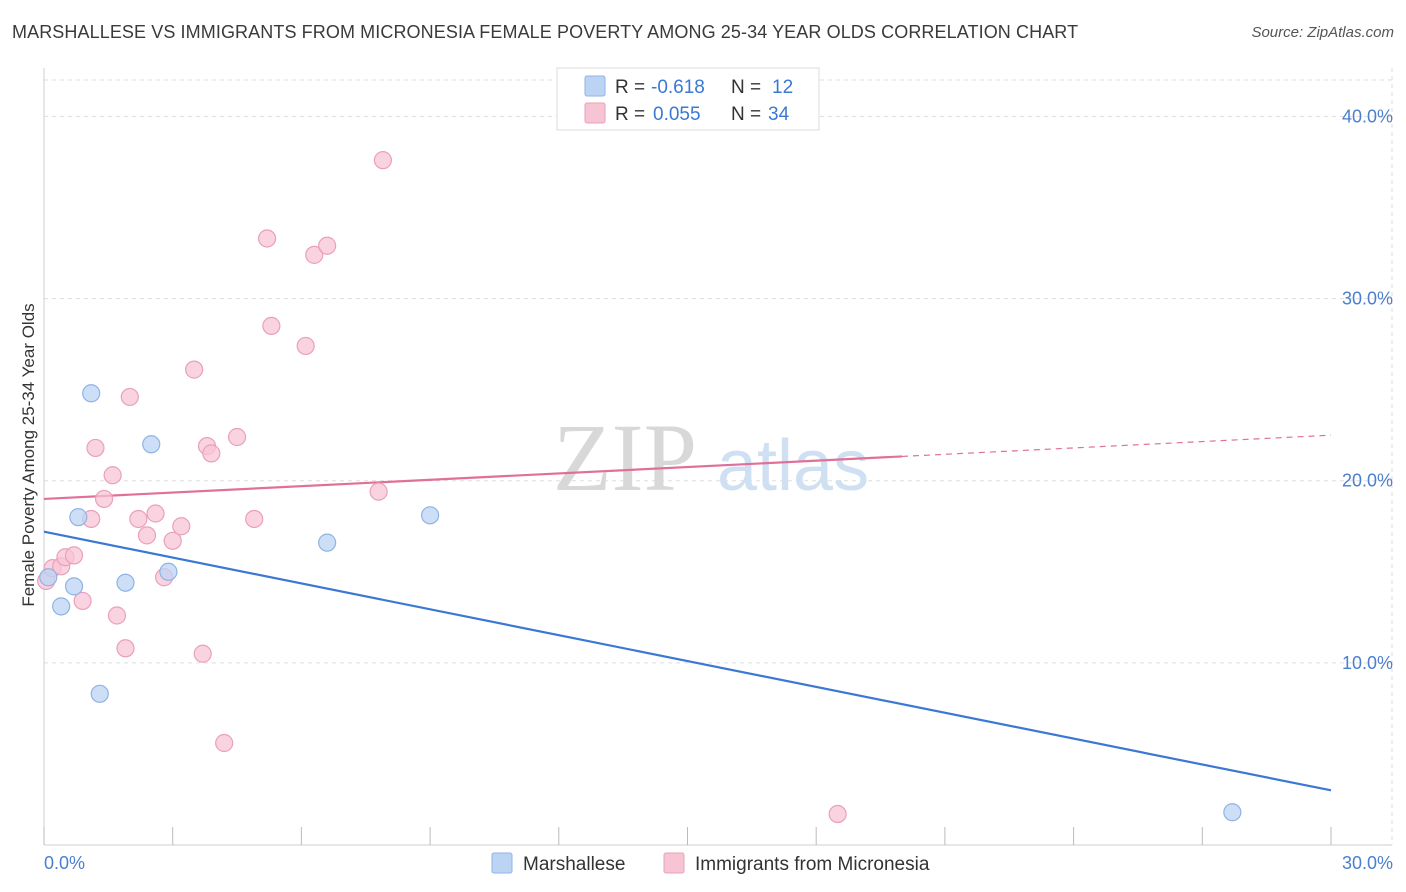 This screenshot has height=892, width=1406. Describe the element at coordinates (688, 99) in the screenshot. I see `stats-legend: R = -0.618 N = 12 R = 0.055 N = 34` at that location.